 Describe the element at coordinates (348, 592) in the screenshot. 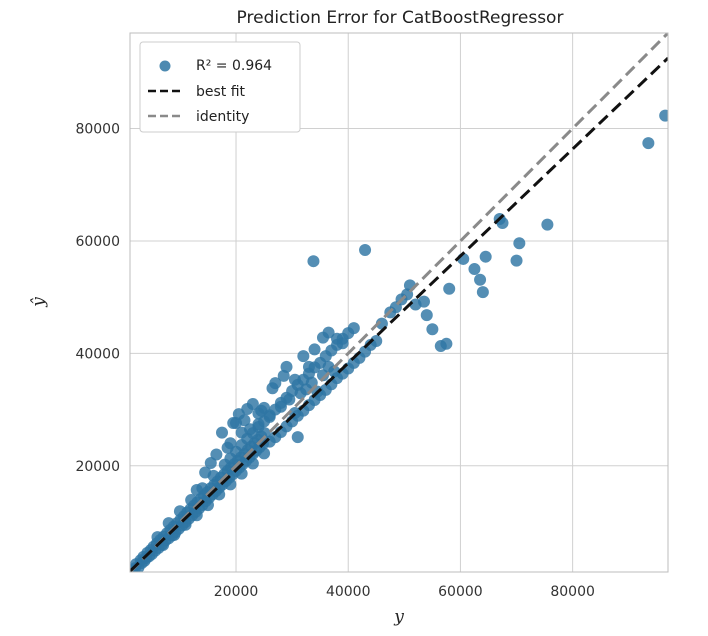

I see `x-tick-label: 40000` at that location.